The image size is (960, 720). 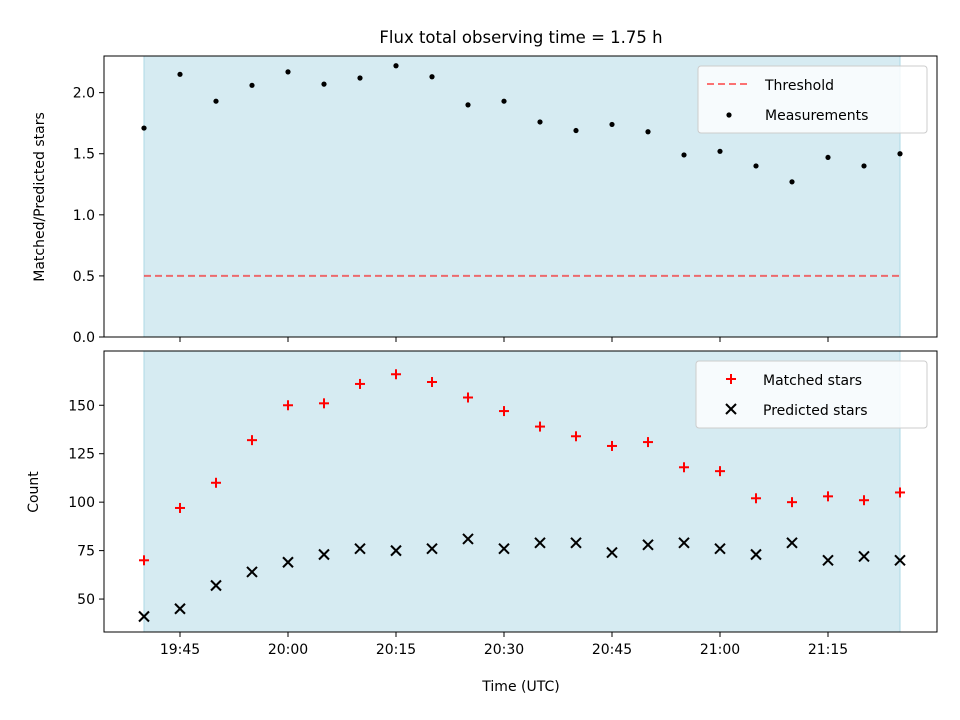 What do you see at coordinates (84, 216) in the screenshot?
I see `top-ytick-label: 1.0` at bounding box center [84, 216].